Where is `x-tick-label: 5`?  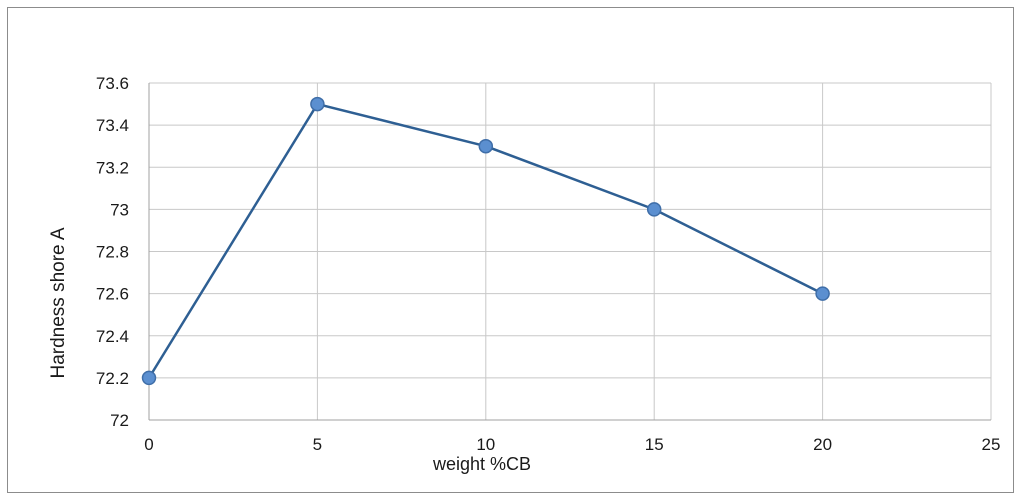 x-tick-label: 5 is located at coordinates (317, 444).